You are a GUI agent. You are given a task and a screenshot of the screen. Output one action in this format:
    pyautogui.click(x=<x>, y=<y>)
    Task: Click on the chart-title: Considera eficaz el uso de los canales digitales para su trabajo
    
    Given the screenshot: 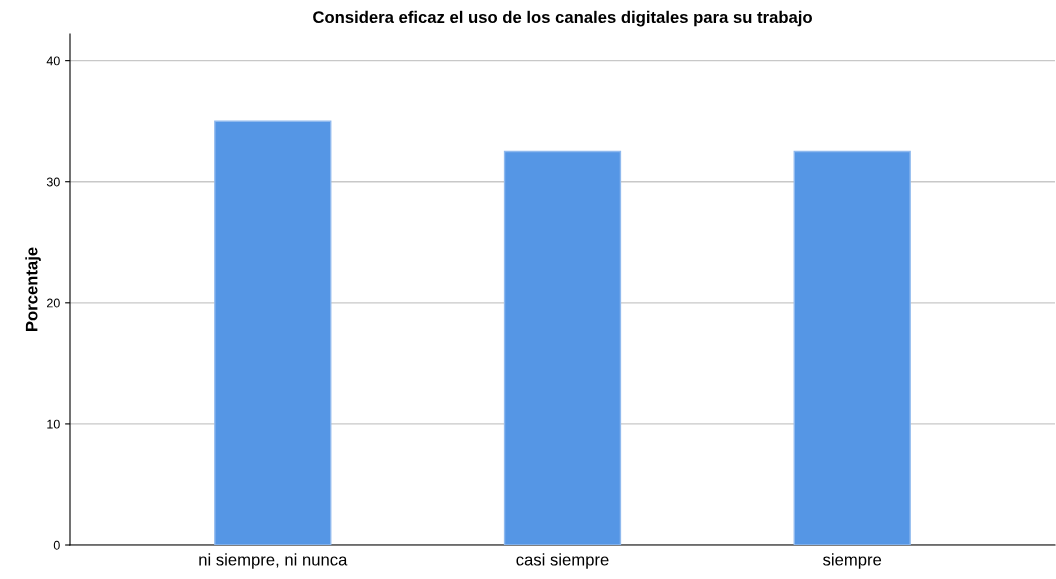 What is the action you would take?
    pyautogui.click(x=562, y=18)
    